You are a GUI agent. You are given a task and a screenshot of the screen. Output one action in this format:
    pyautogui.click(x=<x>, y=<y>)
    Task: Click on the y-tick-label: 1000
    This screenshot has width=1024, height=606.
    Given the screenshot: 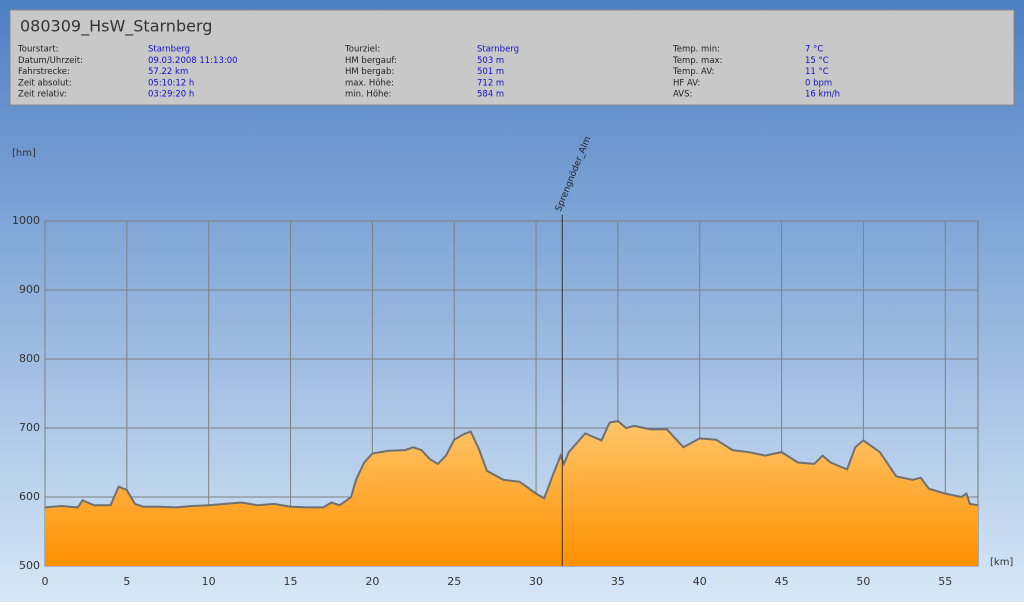 What is the action you would take?
    pyautogui.click(x=26, y=220)
    